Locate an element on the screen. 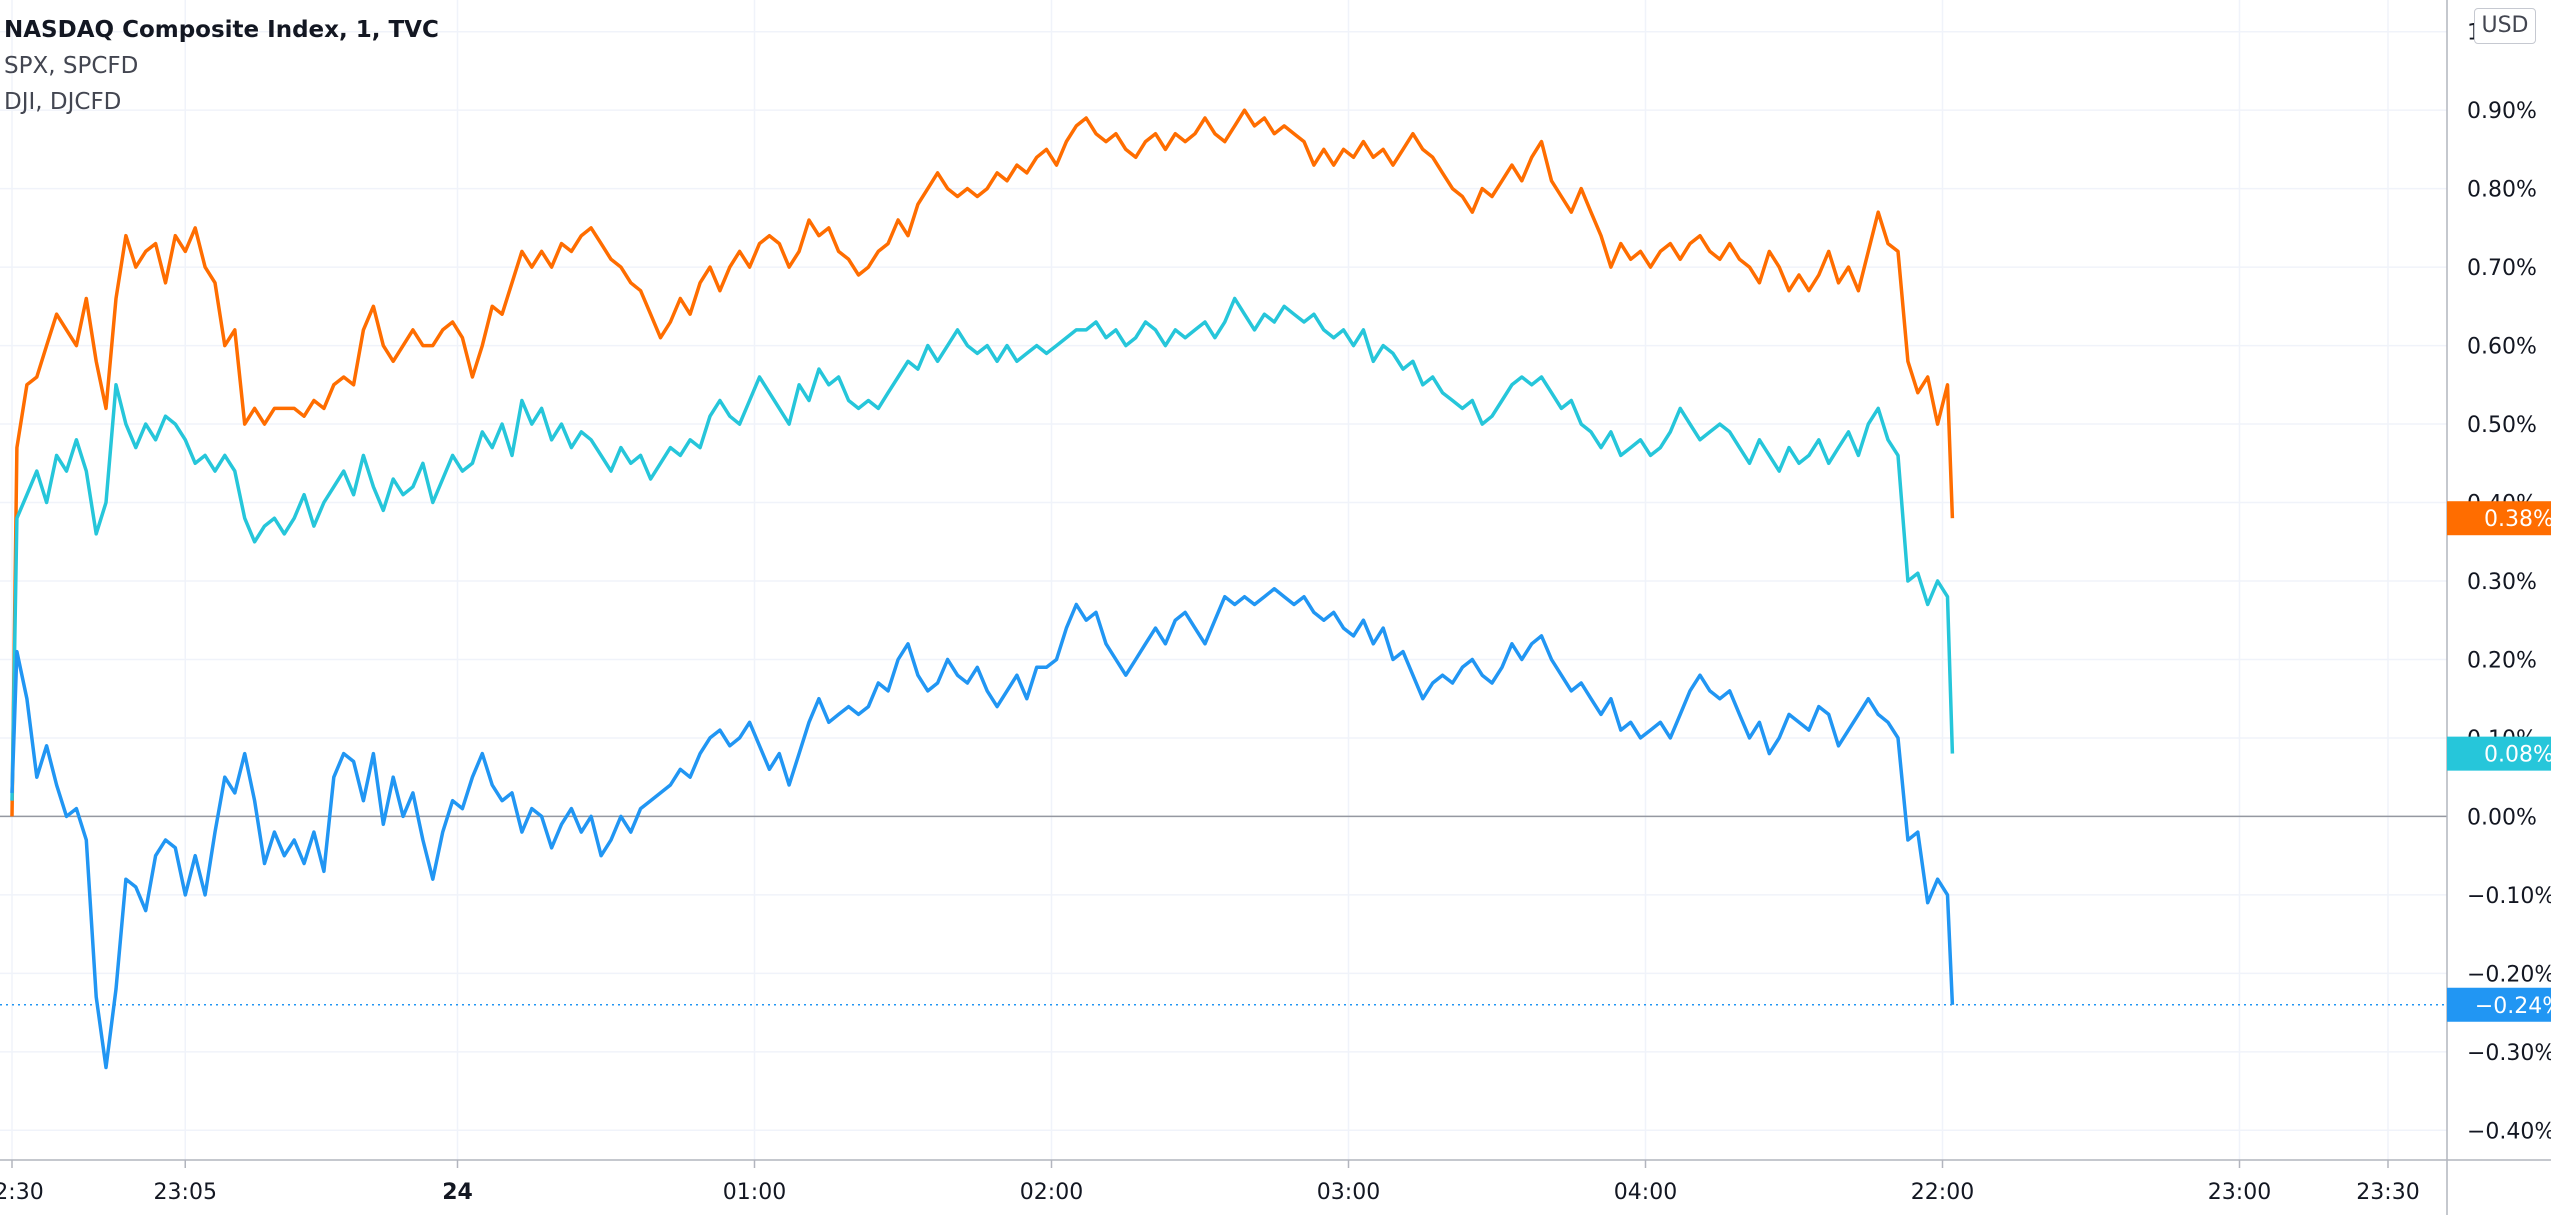 The height and width of the screenshot is (1215, 2551). last-price-labels: 0.38% 0.08% −0.24% is located at coordinates (2499, 761).